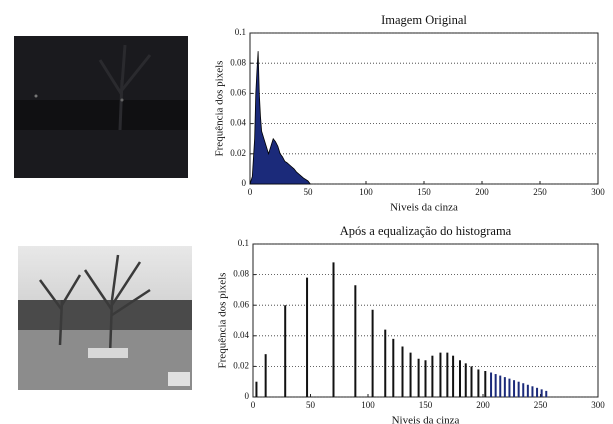 The height and width of the screenshot is (424, 613). I want to click on chart-title: Imagem Original, so click(424, 20).